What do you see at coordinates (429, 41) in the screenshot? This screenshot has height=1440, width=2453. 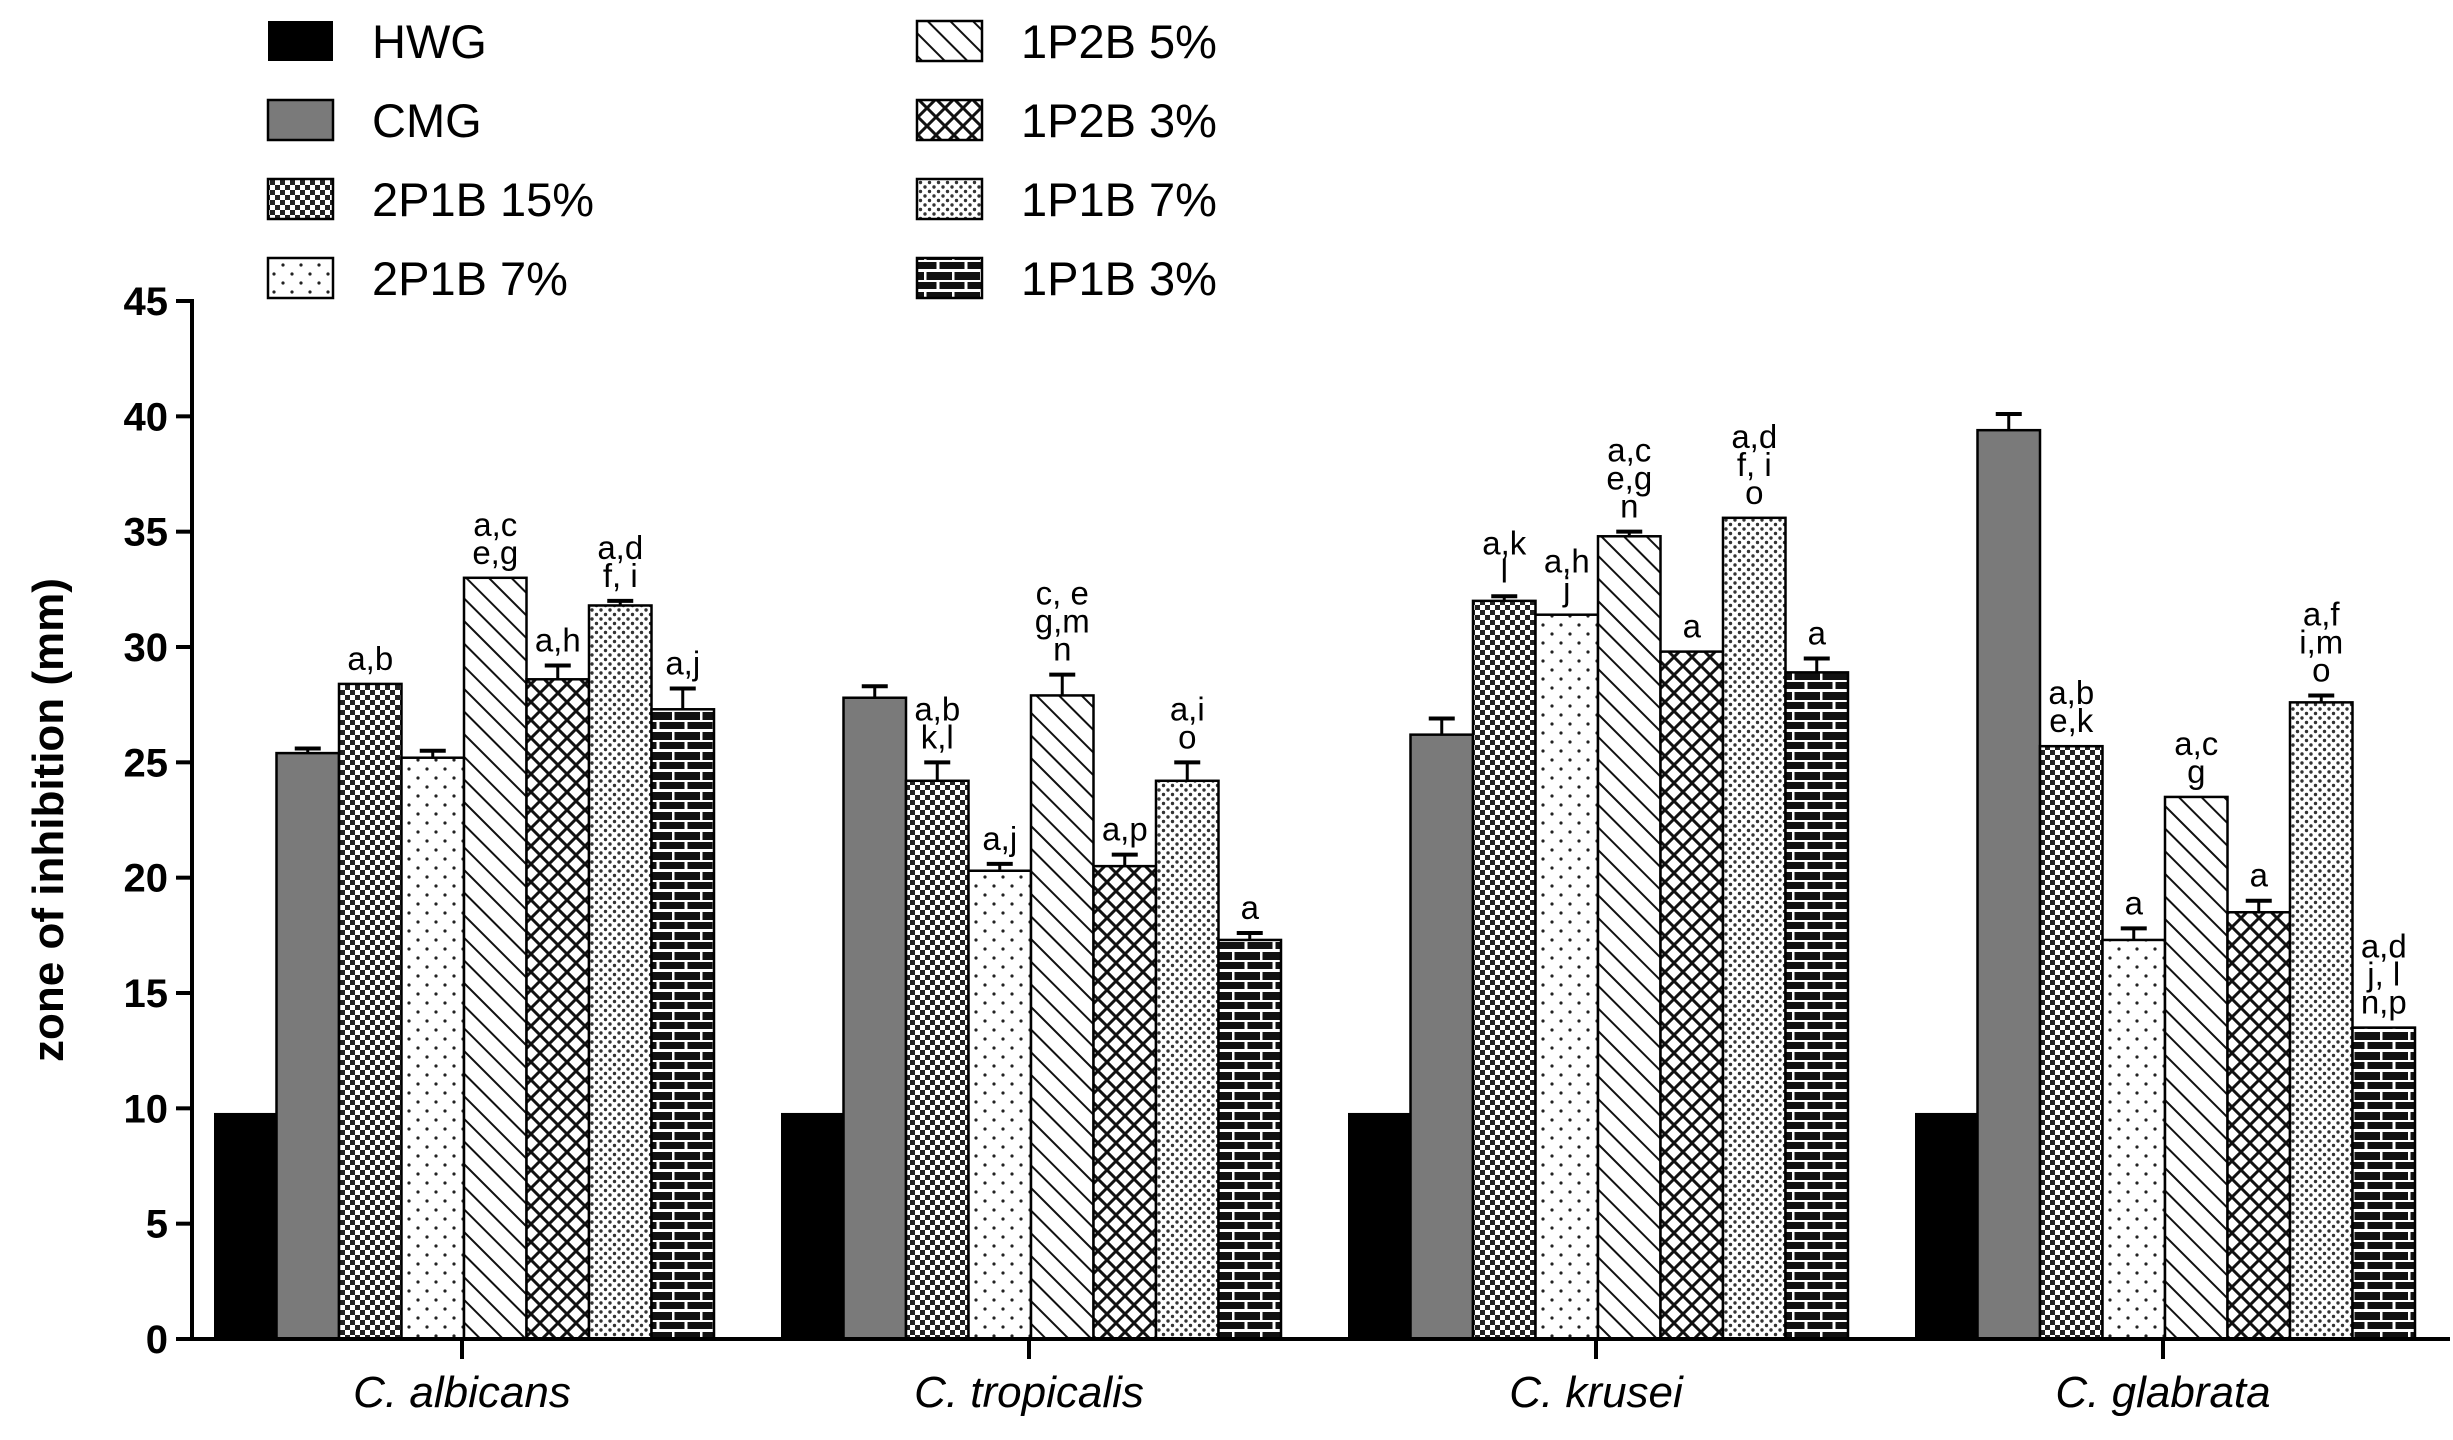 I see `legend-label-hwg: HWG` at bounding box center [429, 41].